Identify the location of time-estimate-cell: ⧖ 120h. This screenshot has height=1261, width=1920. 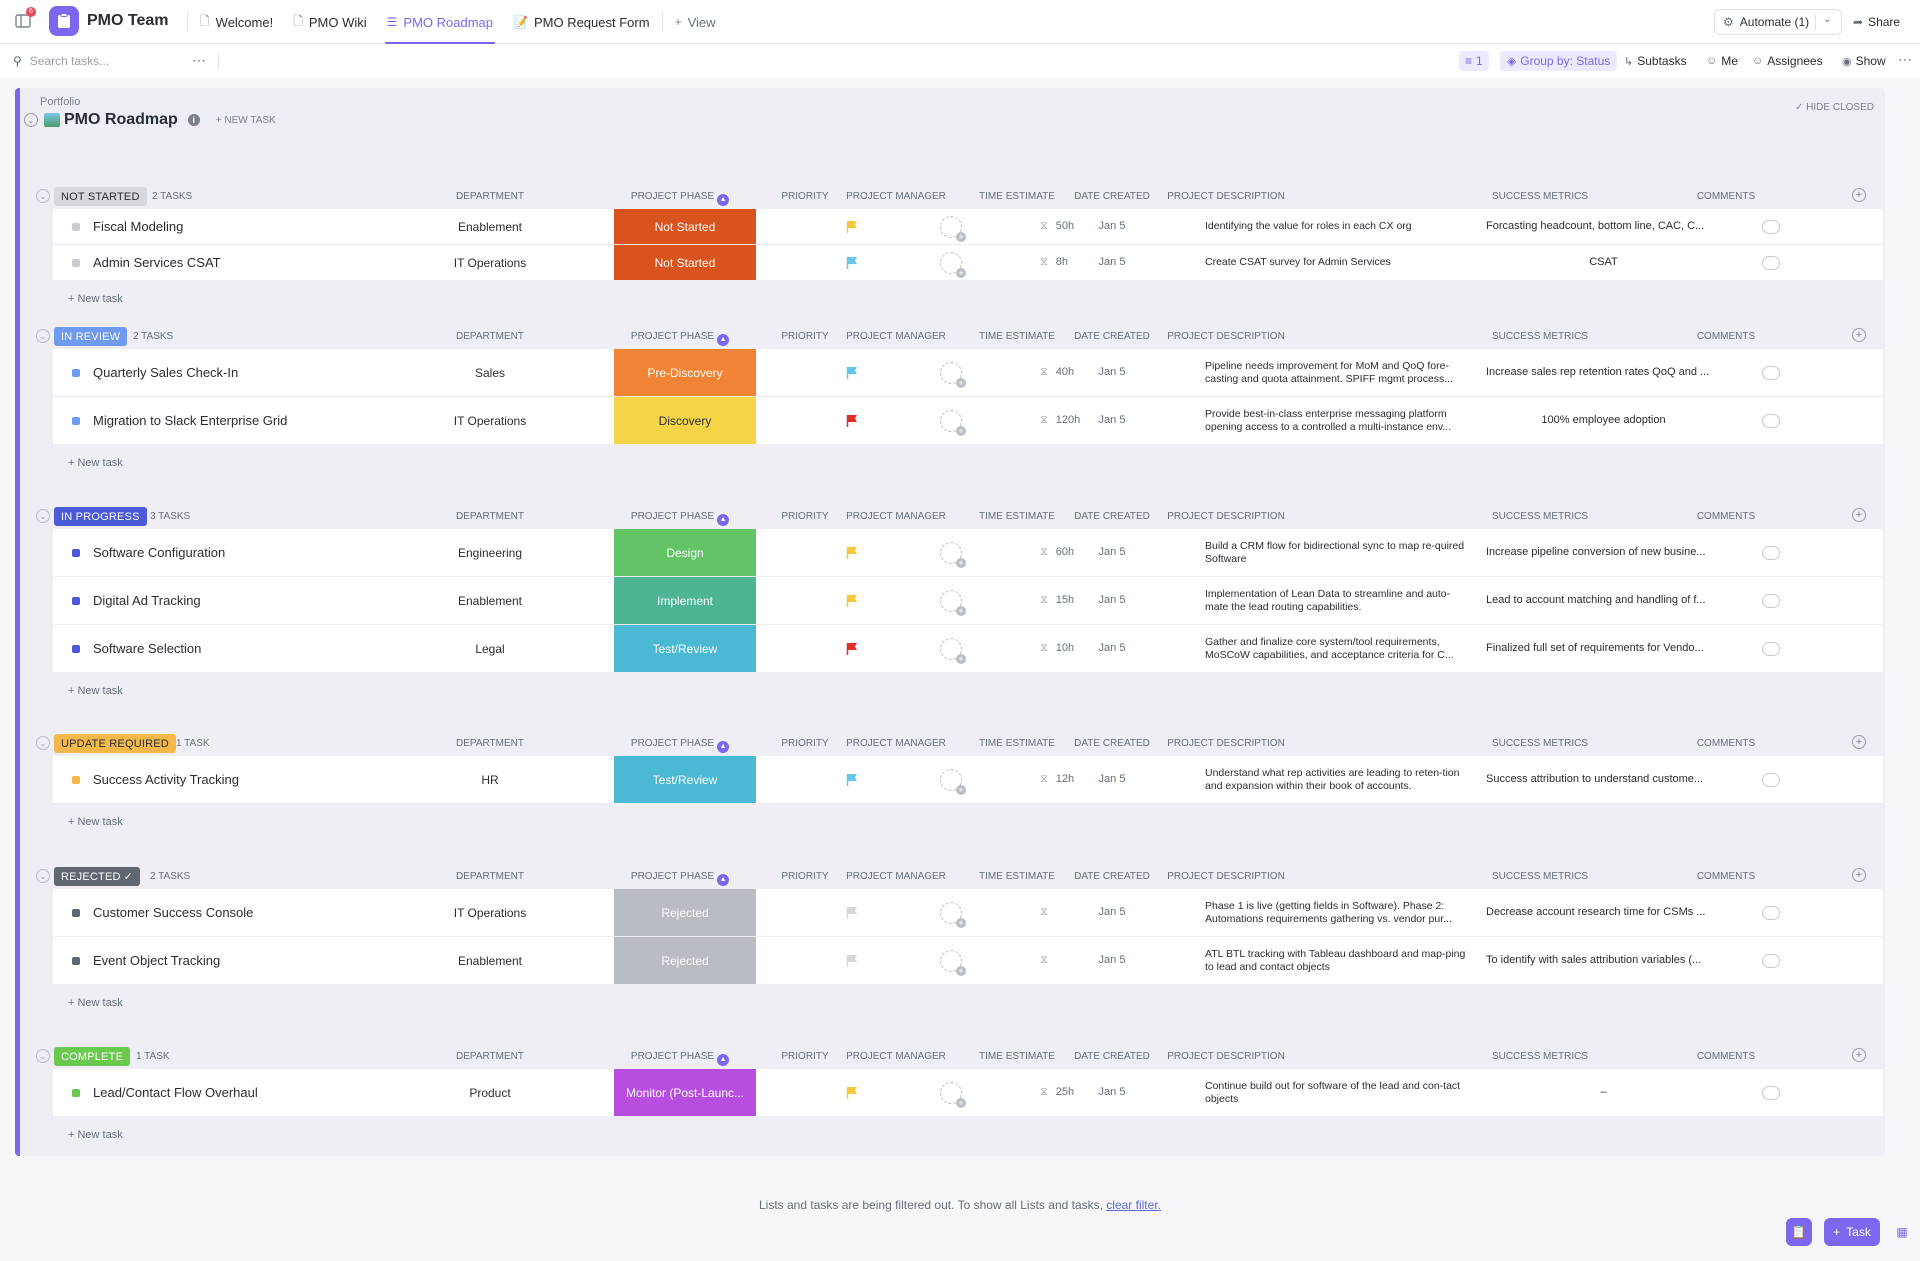
(1080, 420).